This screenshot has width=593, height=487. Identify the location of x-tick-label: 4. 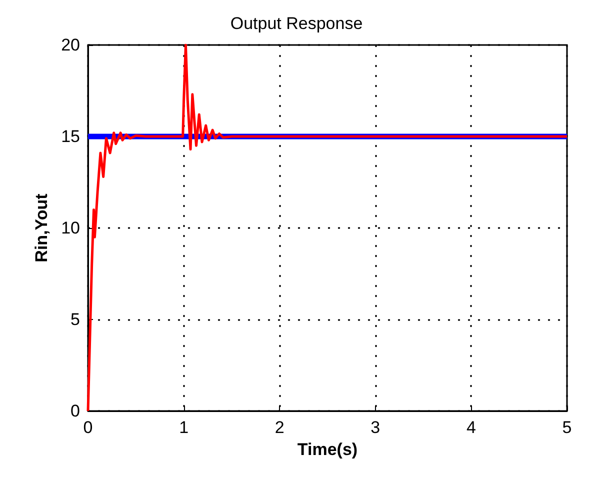
(471, 427).